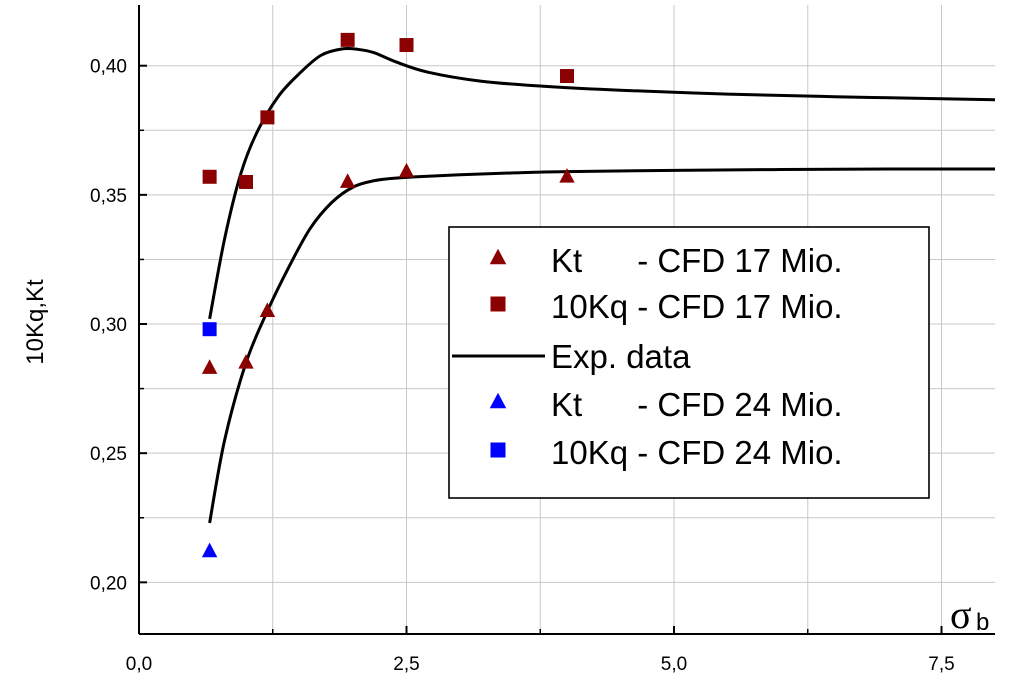 The width and height of the screenshot is (1024, 682). Describe the element at coordinates (697, 306) in the screenshot. I see `legend-label: 10Kq - CFD 17 Mio.` at that location.